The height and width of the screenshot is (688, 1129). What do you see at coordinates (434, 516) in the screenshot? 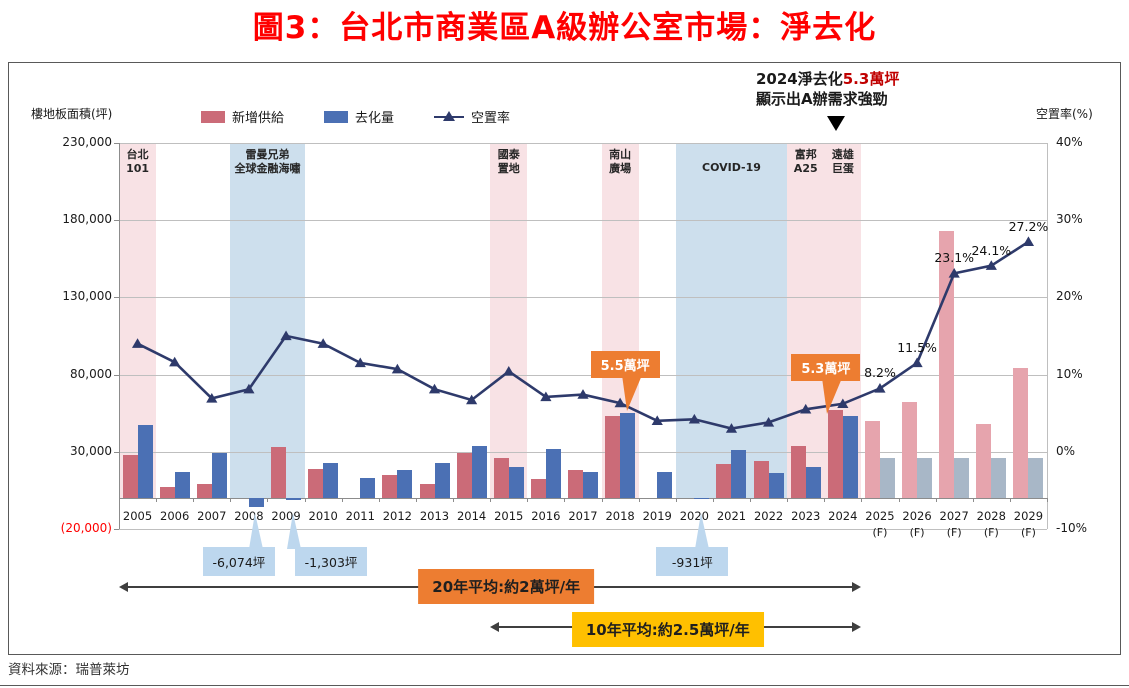
I see `x-axis-year-label: 2013` at bounding box center [434, 516].